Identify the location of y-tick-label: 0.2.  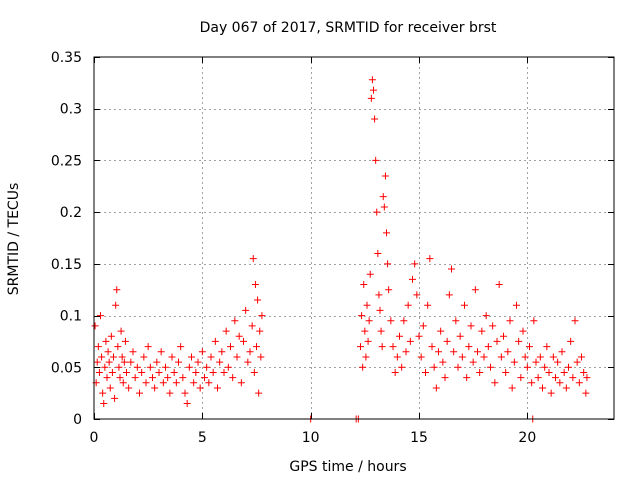
(71, 213).